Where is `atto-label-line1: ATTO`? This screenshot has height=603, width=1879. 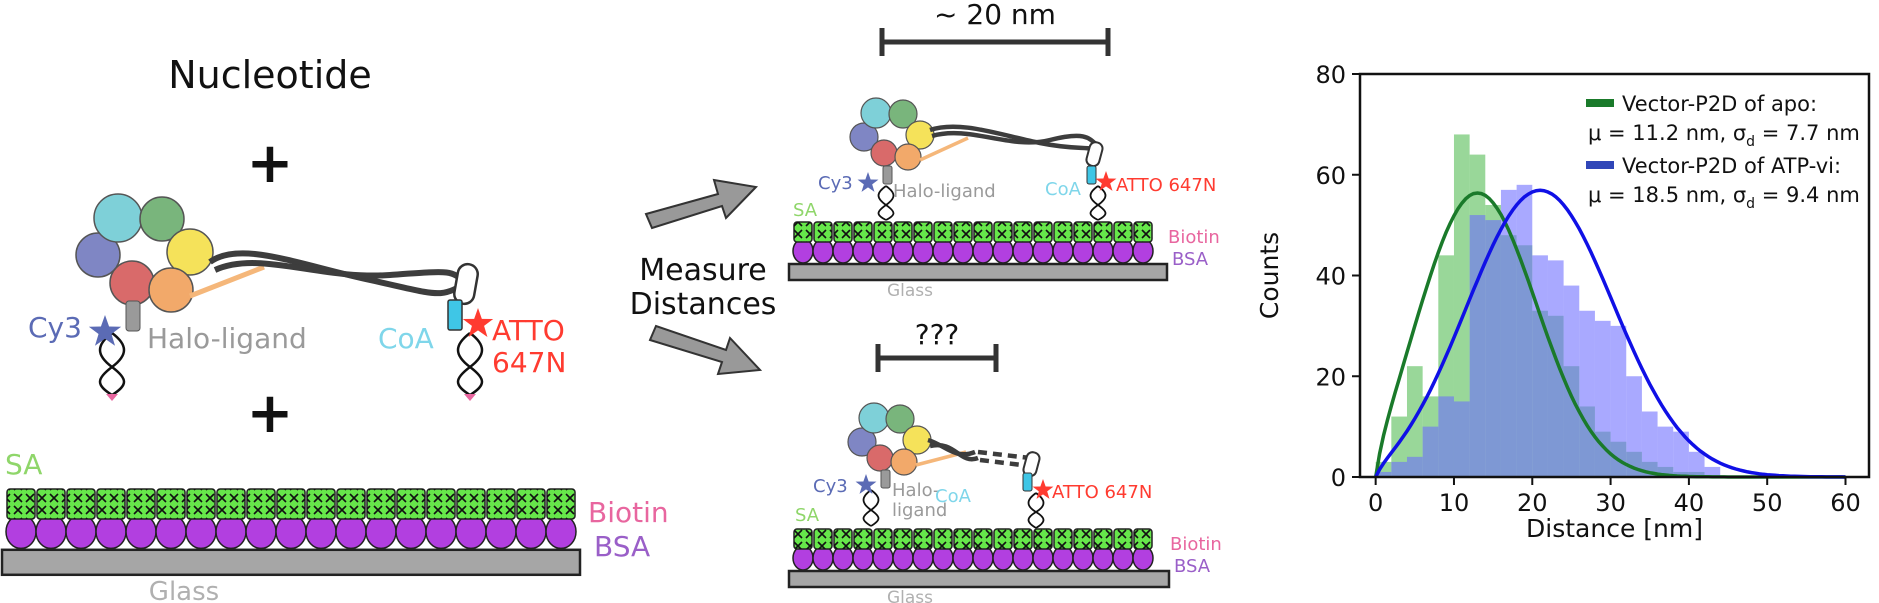 atto-label-line1: ATTO is located at coordinates (528, 330).